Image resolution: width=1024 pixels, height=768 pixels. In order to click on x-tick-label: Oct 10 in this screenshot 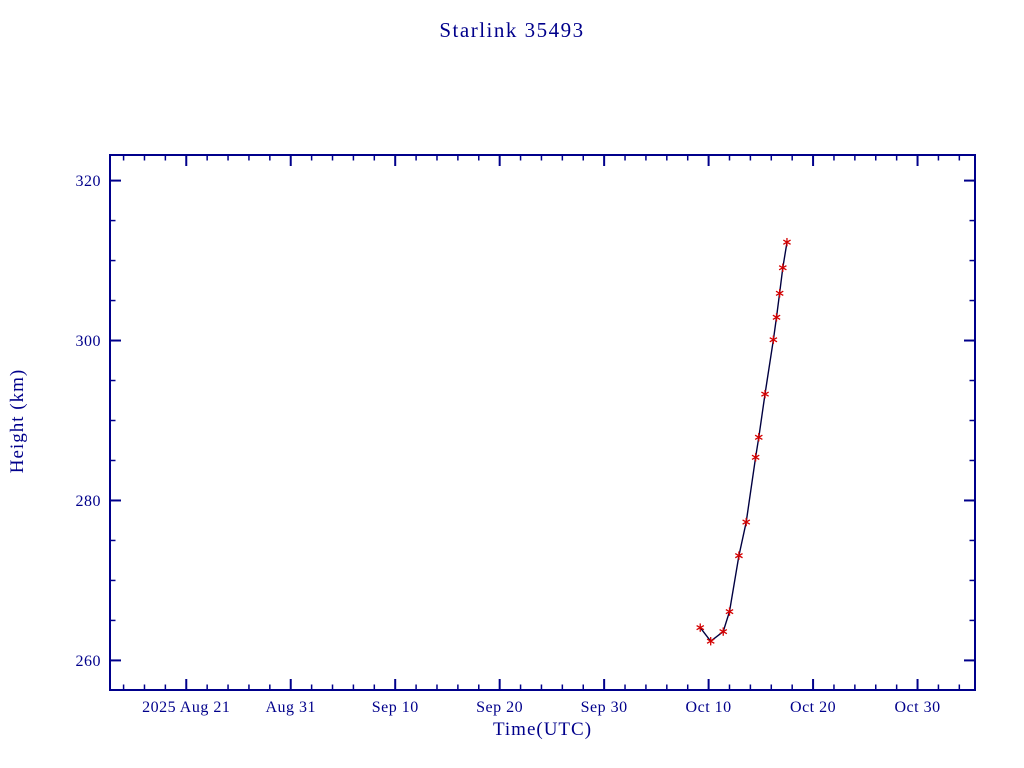, I will do `click(709, 707)`.